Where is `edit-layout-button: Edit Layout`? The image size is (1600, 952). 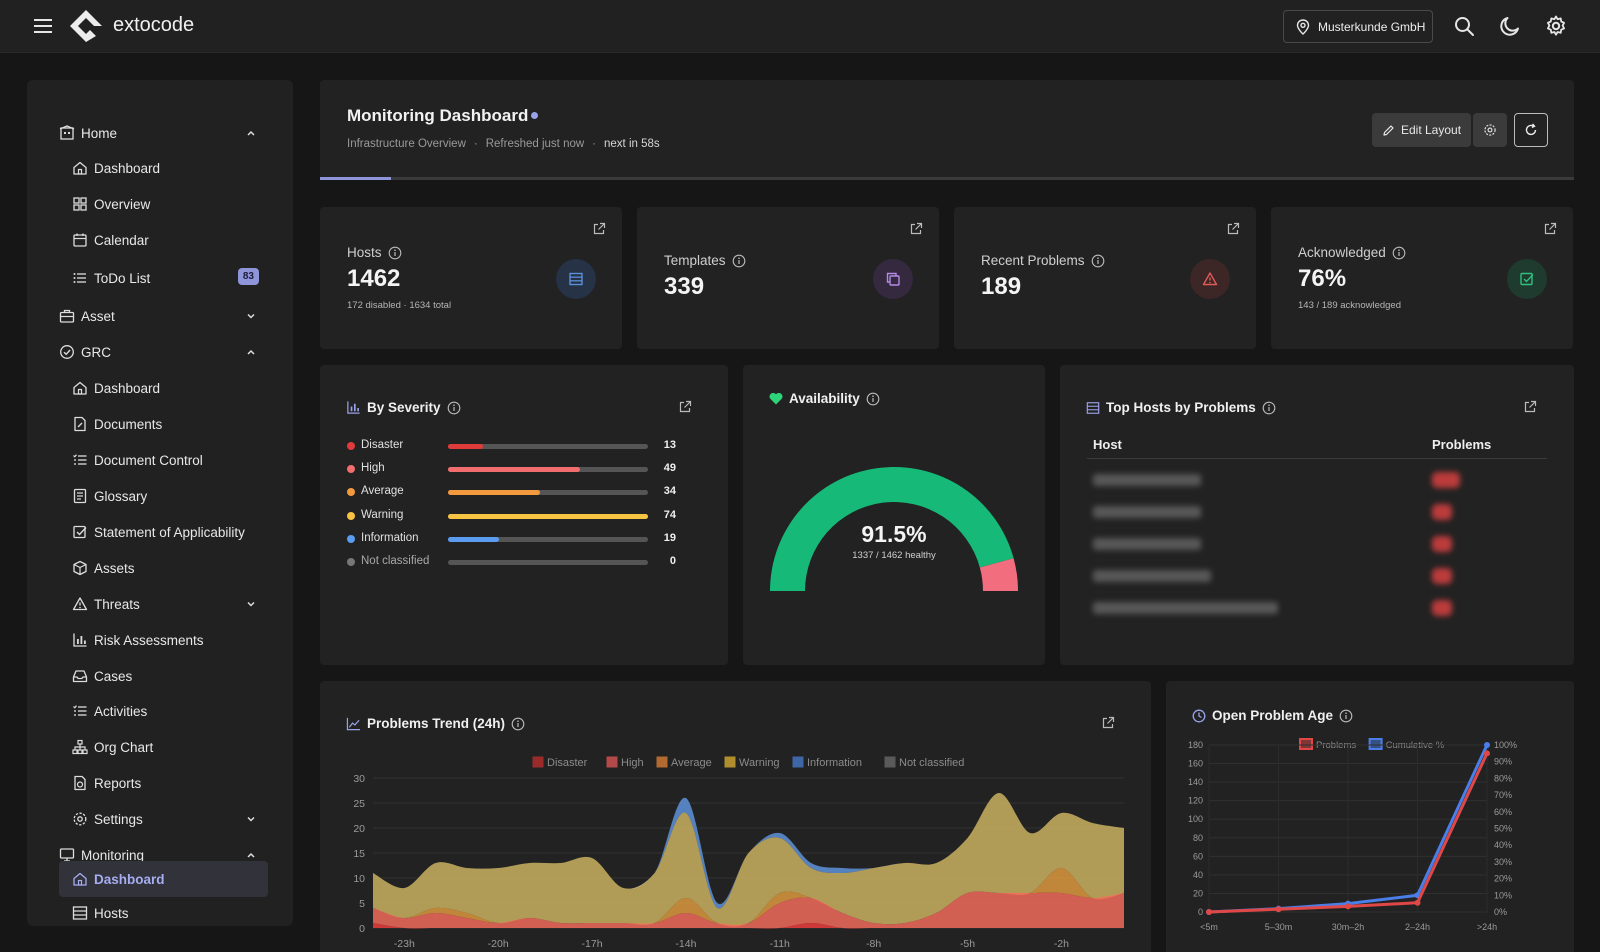 edit-layout-button: Edit Layout is located at coordinates (1422, 130).